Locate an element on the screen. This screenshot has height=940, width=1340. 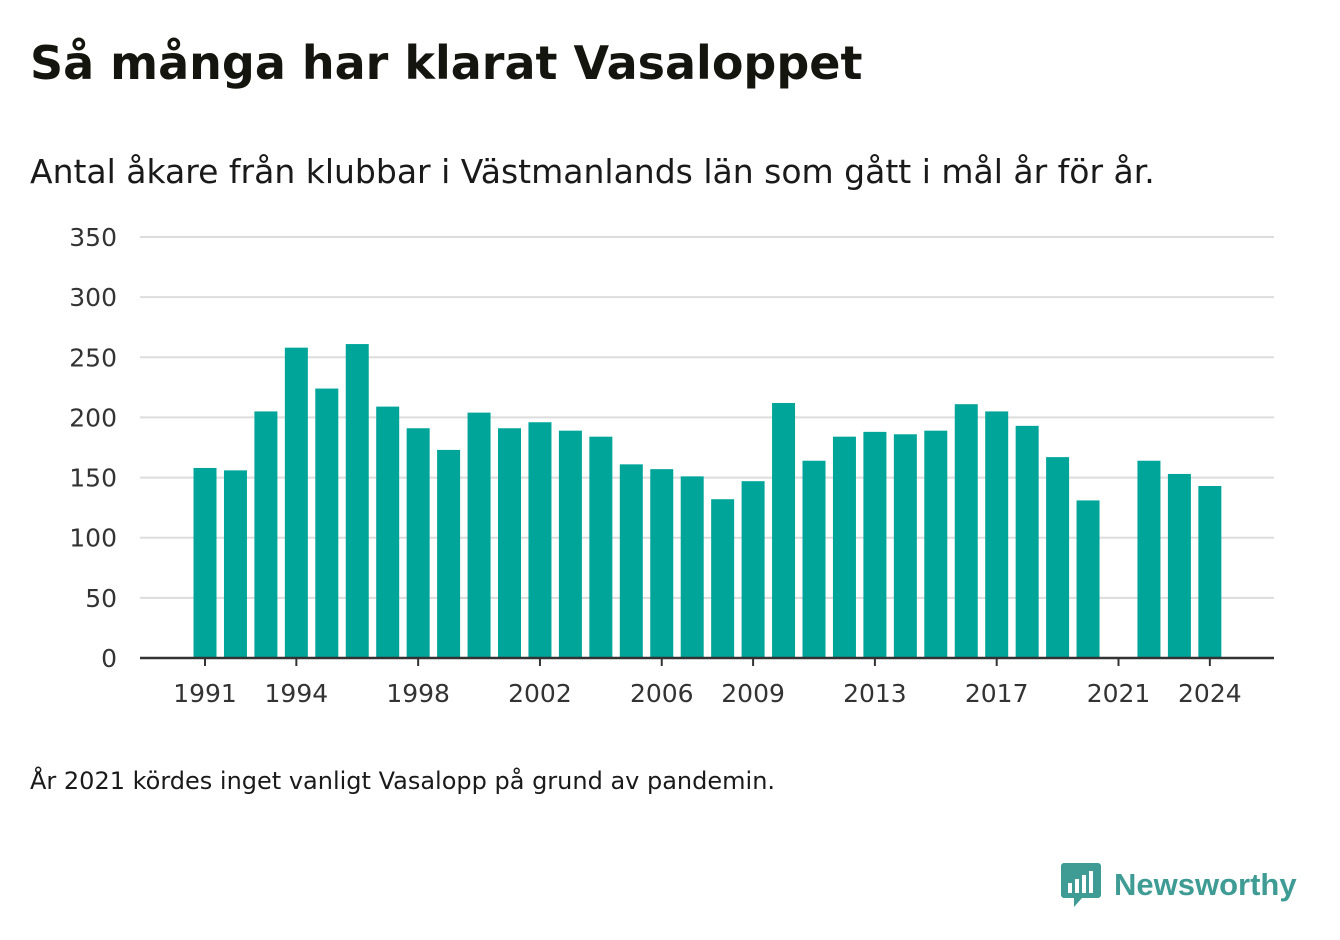
bar-2000 is located at coordinates (479, 535).